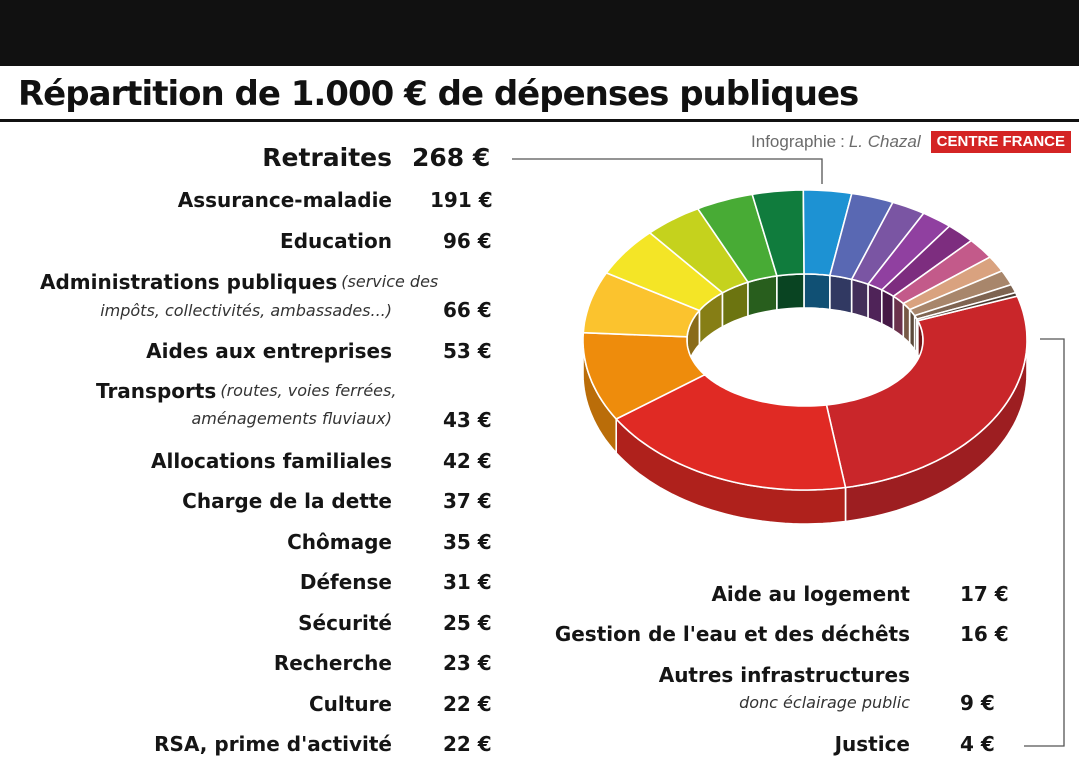 The width and height of the screenshot is (1079, 770). What do you see at coordinates (336, 241) in the screenshot?
I see `legend-label-education: Education` at bounding box center [336, 241].